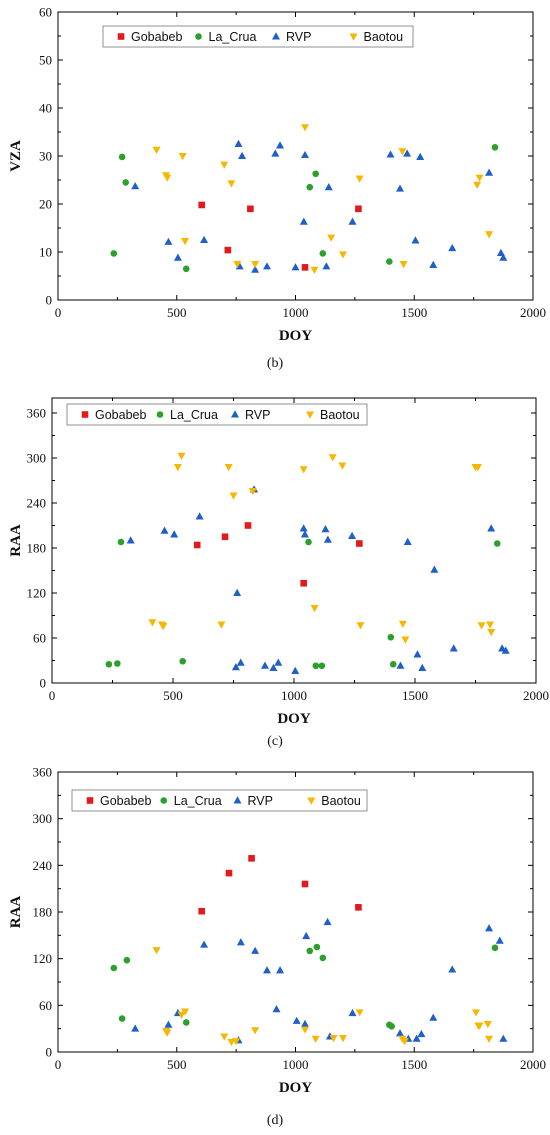 This screenshot has width=550, height=1135. What do you see at coordinates (217, 414) in the screenshot?
I see `legend-box` at bounding box center [217, 414].